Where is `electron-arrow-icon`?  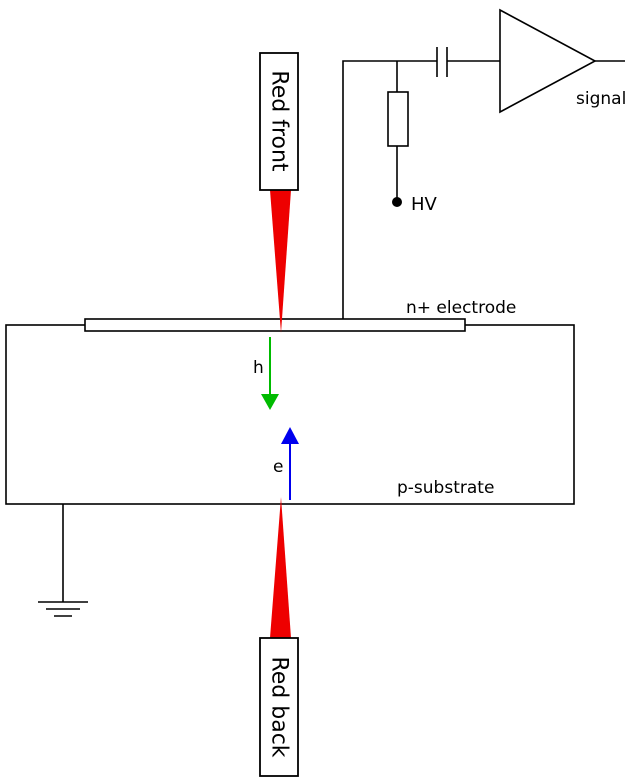
electron-arrow-icon is located at coordinates (290, 435).